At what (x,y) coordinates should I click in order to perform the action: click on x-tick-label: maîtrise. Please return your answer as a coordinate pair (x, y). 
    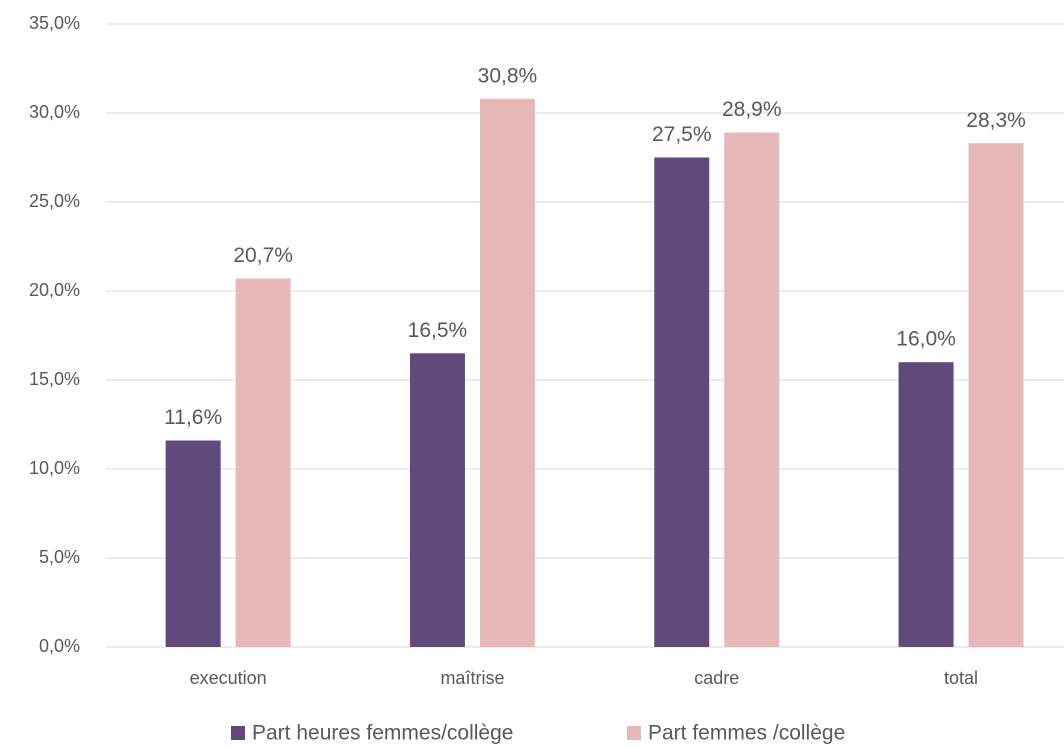
    Looking at the image, I should click on (472, 678).